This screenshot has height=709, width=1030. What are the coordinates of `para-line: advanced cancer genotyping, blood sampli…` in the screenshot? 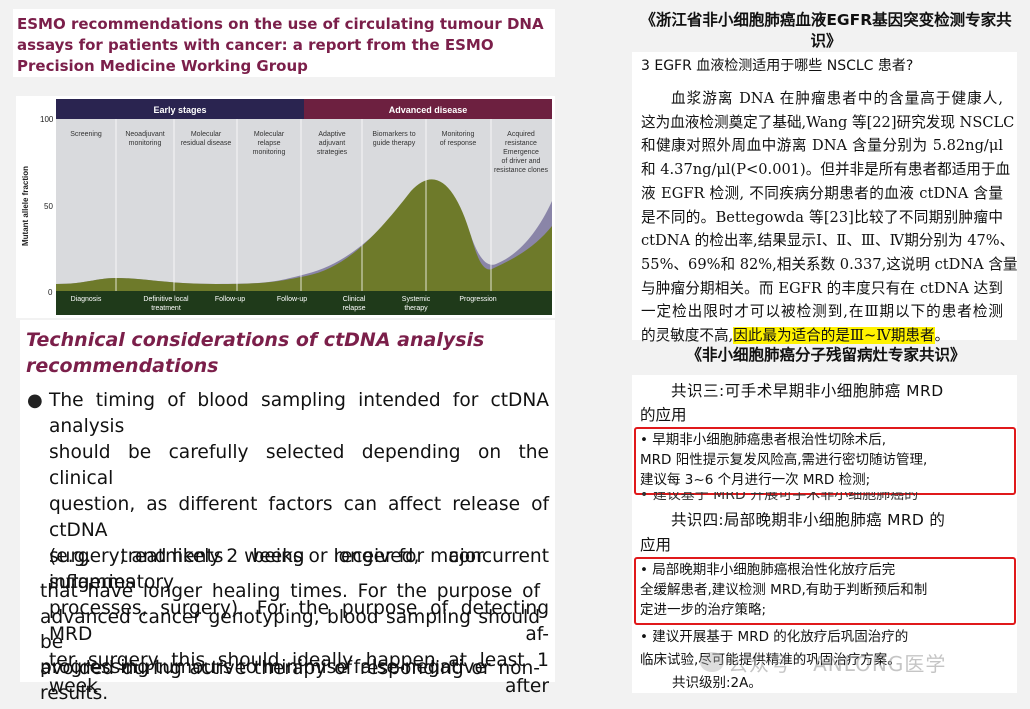 It's located at (290, 630).